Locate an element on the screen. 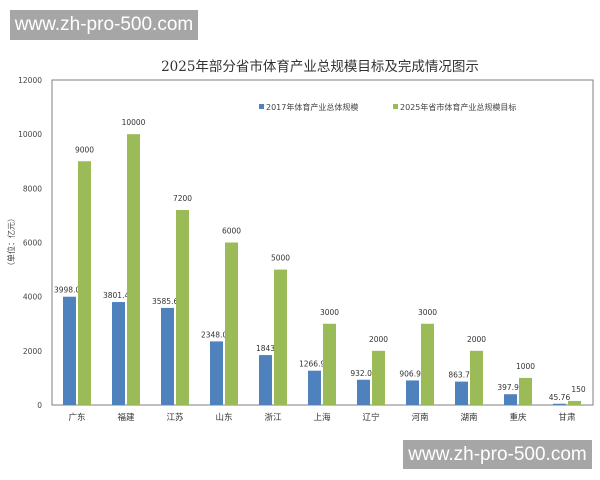 The width and height of the screenshot is (600, 480). x-tick-label: 浙江 is located at coordinates (273, 417).